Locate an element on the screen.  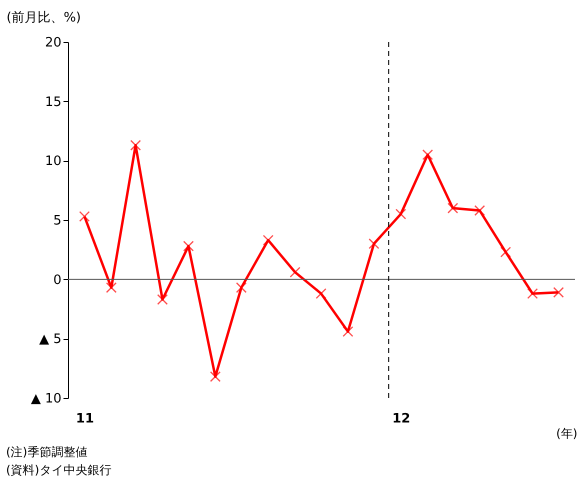
y-tick-label: 15 is located at coordinates (53, 102).